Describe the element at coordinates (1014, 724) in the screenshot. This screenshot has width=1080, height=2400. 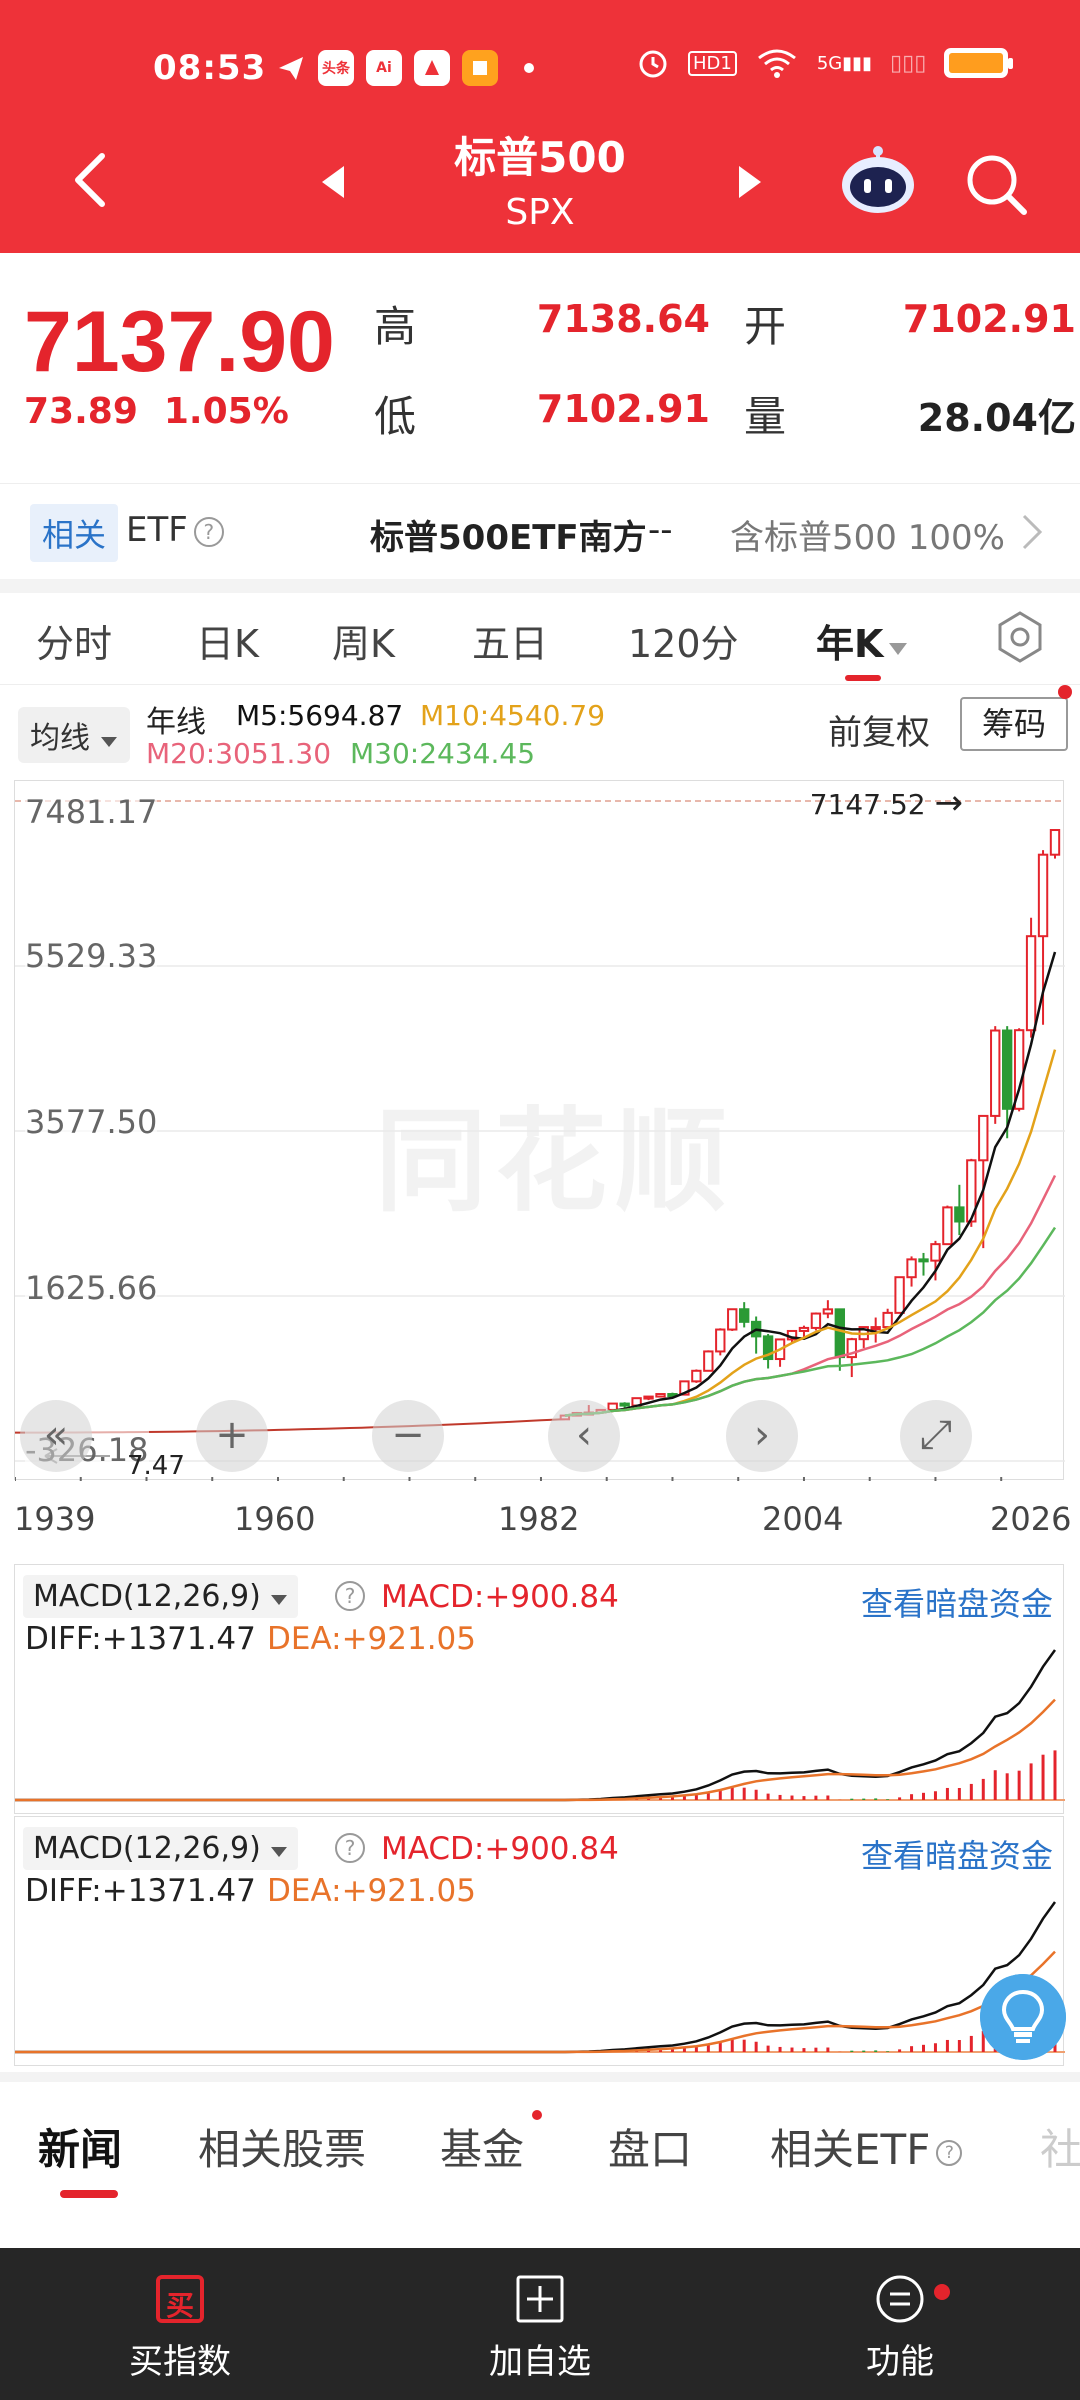
I see `chip-distribution-button: 筹码` at that location.